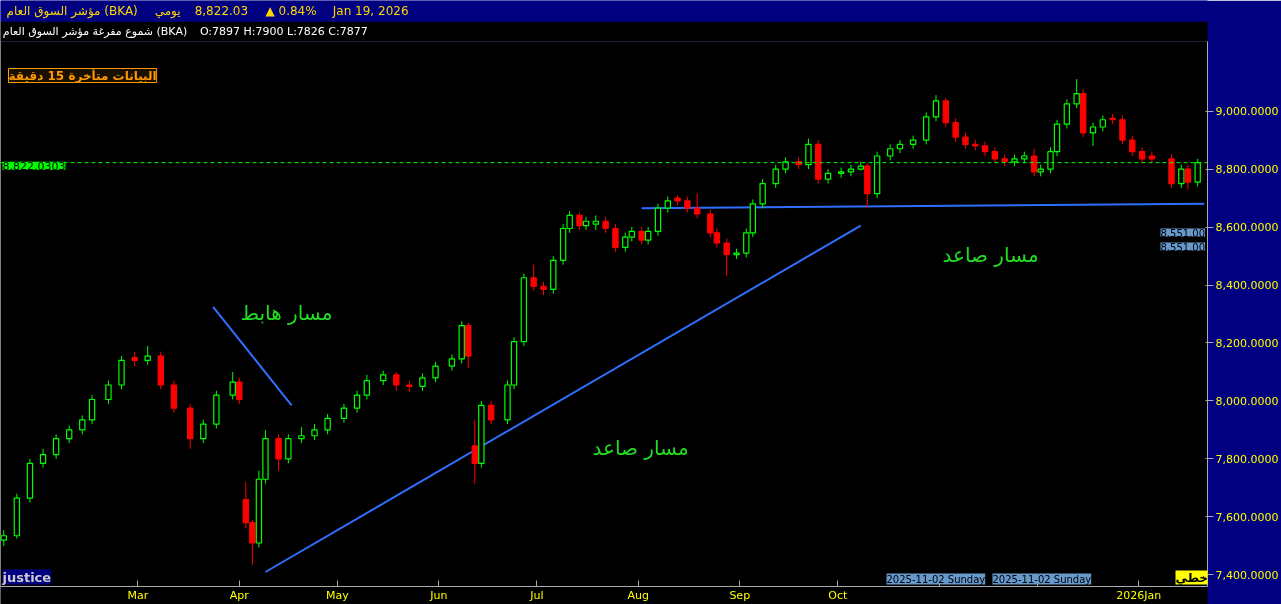  I want to click on text: O:7897 H:7900 L:7826 C:7877, so click(283, 31).